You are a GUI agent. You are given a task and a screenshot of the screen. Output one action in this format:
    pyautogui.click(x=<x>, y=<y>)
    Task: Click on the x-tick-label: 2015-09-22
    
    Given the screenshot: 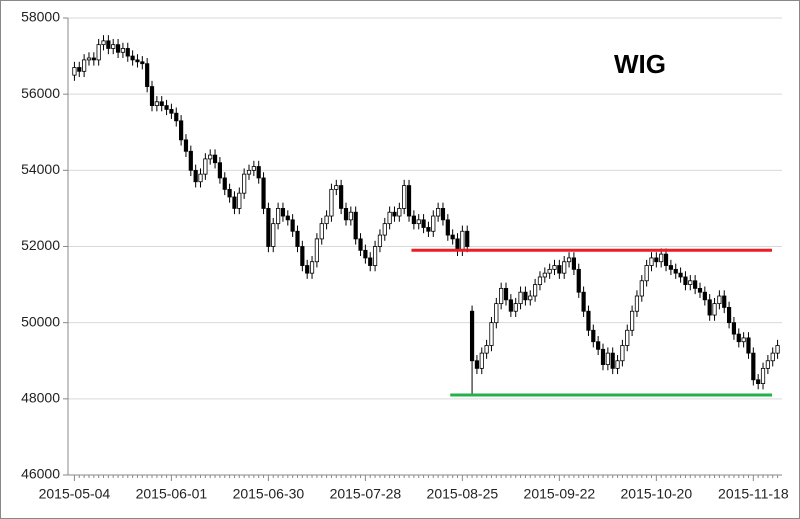 What is the action you would take?
    pyautogui.click(x=560, y=494)
    